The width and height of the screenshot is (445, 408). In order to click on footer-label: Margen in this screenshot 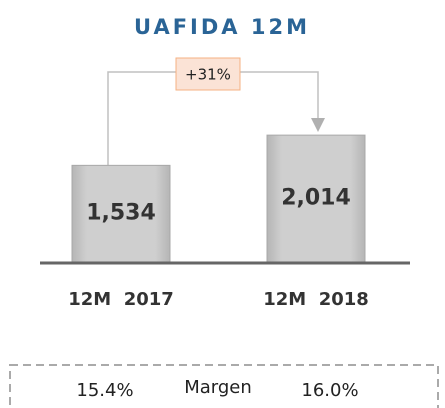, I will do `click(218, 387)`.